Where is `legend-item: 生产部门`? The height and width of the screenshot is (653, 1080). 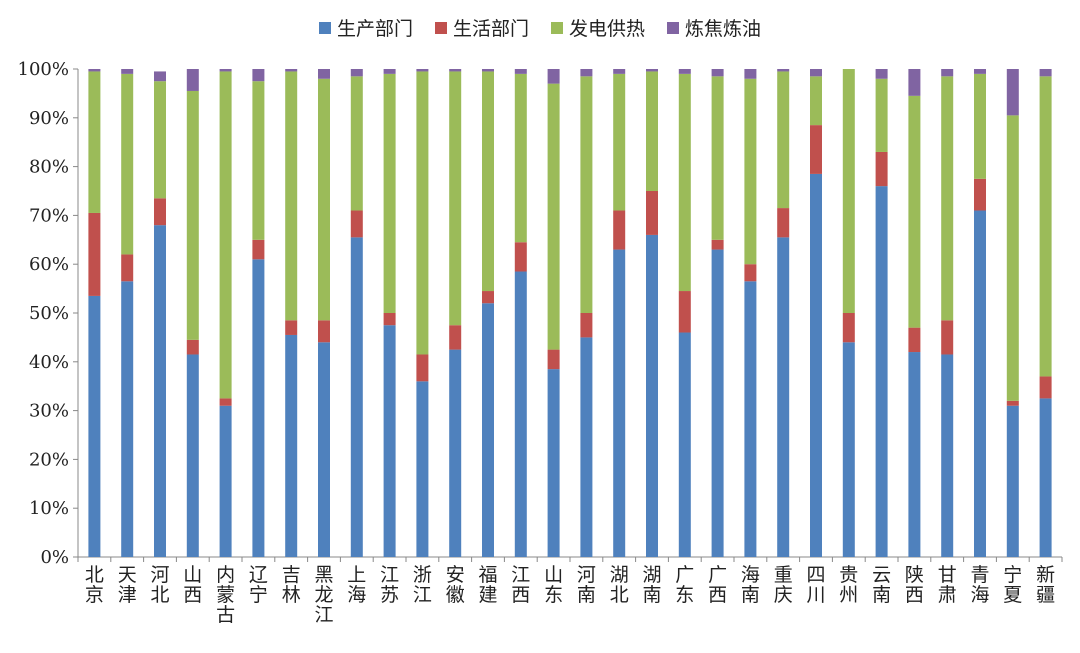 legend-item: 生产部门 is located at coordinates (365, 27).